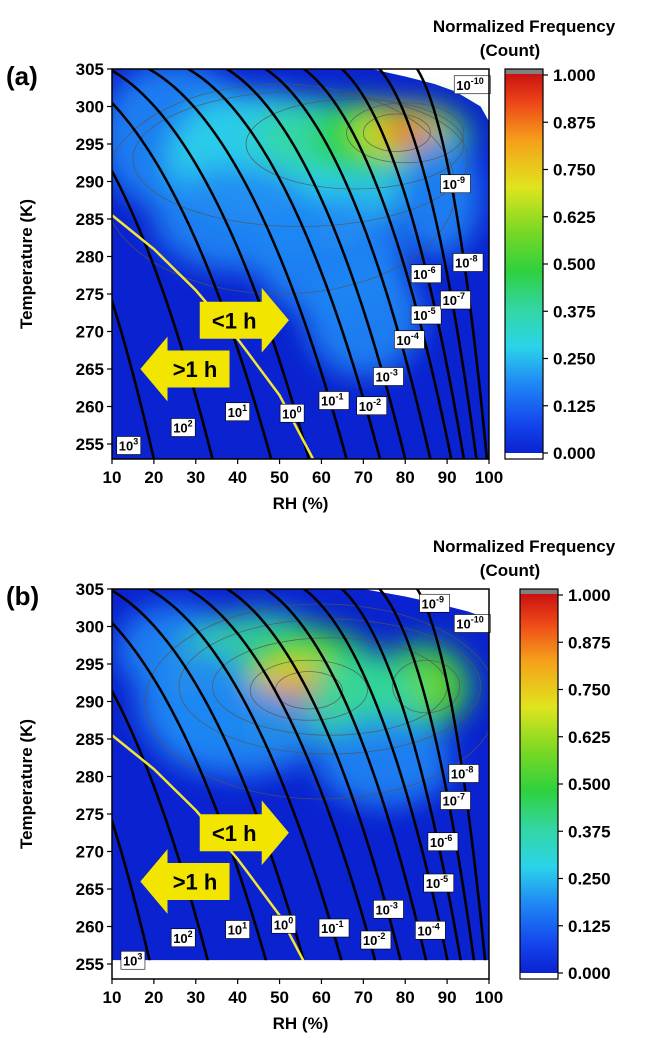  Describe the element at coordinates (237, 477) in the screenshot. I see `x-tick-label: 40` at that location.